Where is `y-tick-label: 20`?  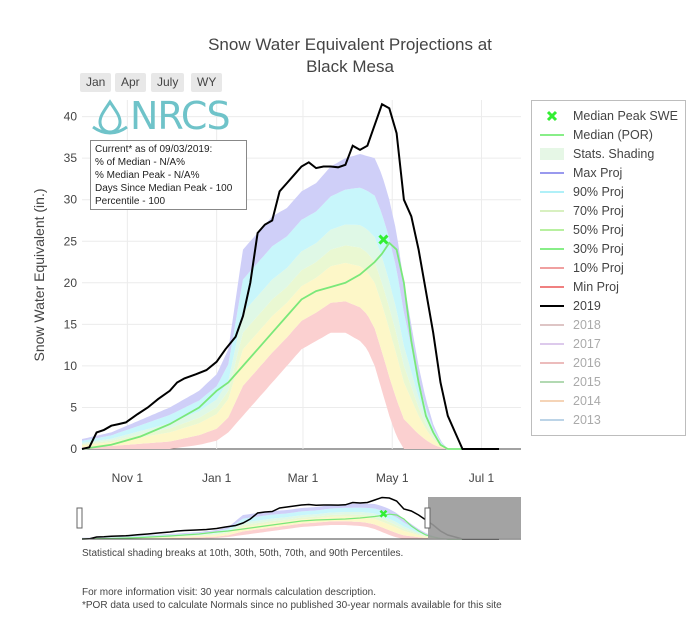 y-tick-label: 20 is located at coordinates (71, 283).